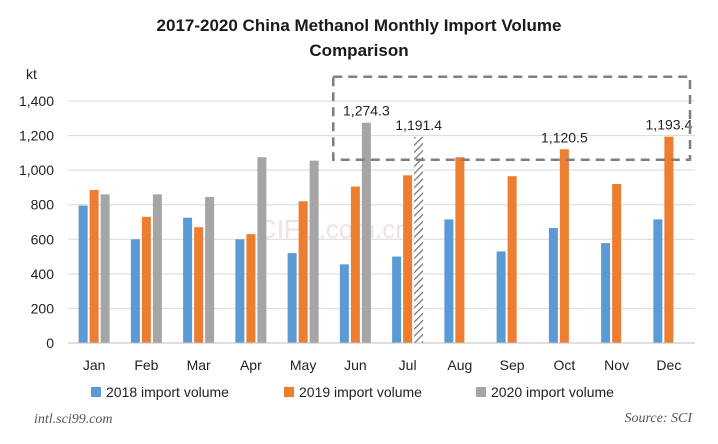 Image resolution: width=718 pixels, height=444 pixels. What do you see at coordinates (73, 419) in the screenshot?
I see `footer-website: intl.sci99.com` at bounding box center [73, 419].